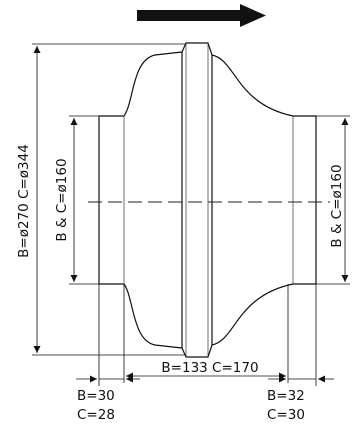 This screenshot has height=430, width=353. Describe the element at coordinates (286, 396) in the screenshot. I see `outlet-spigot-b-label: B=32` at that location.